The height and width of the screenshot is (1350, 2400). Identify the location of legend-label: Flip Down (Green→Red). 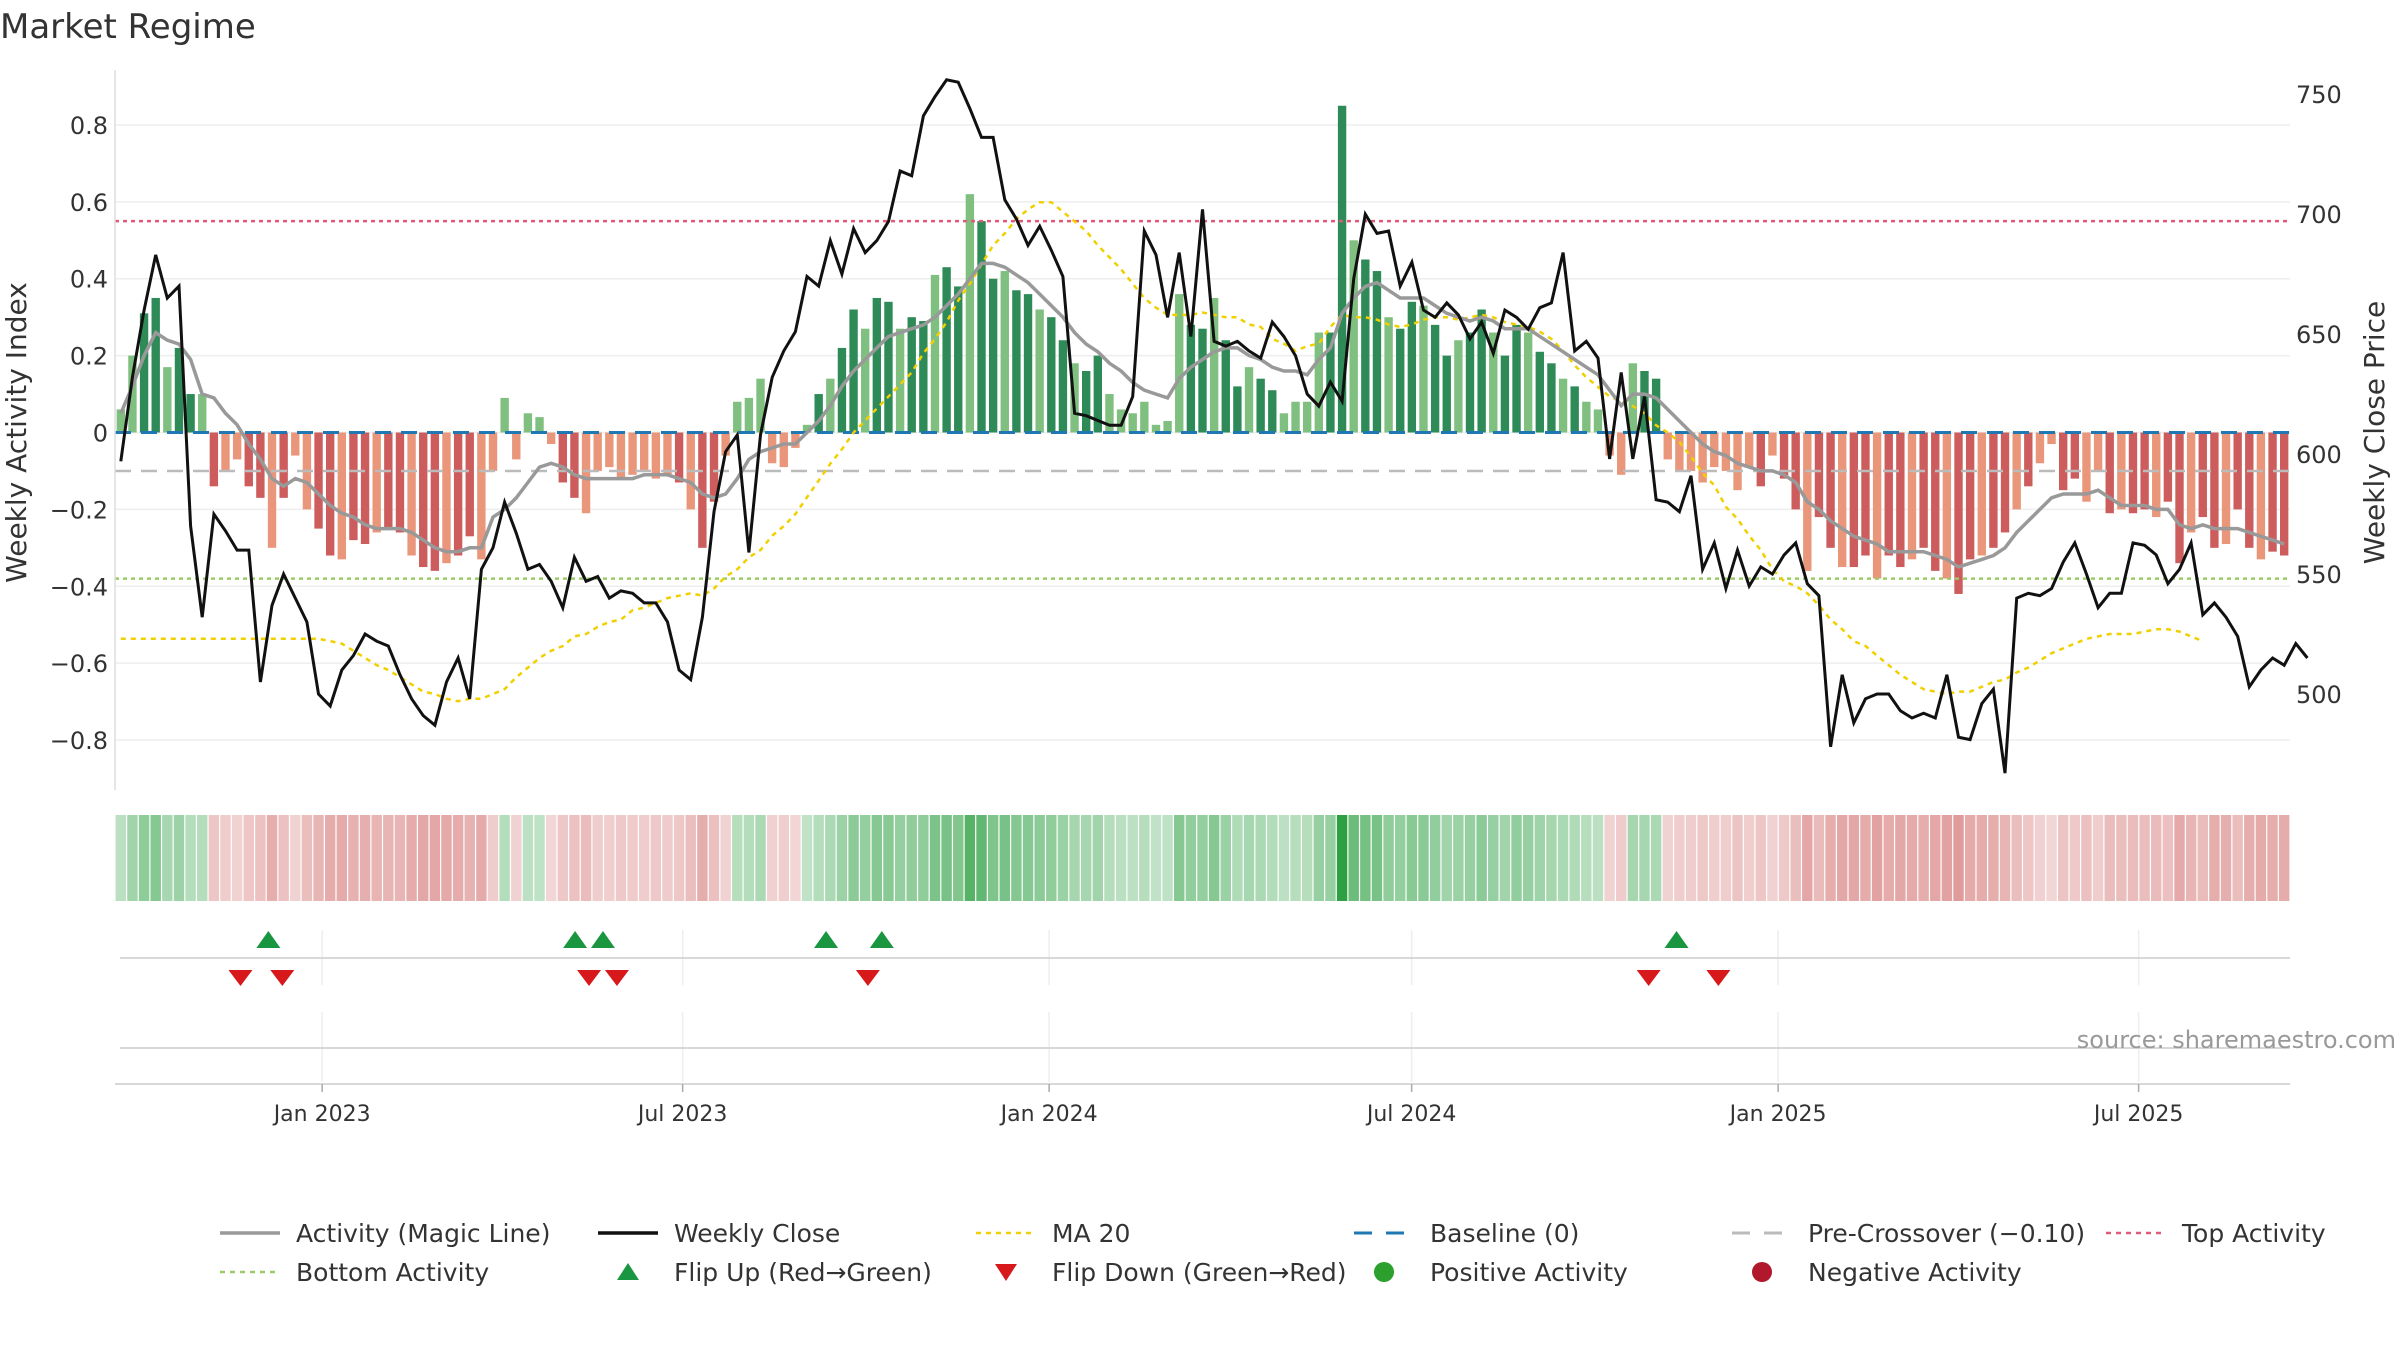
(1199, 1272).